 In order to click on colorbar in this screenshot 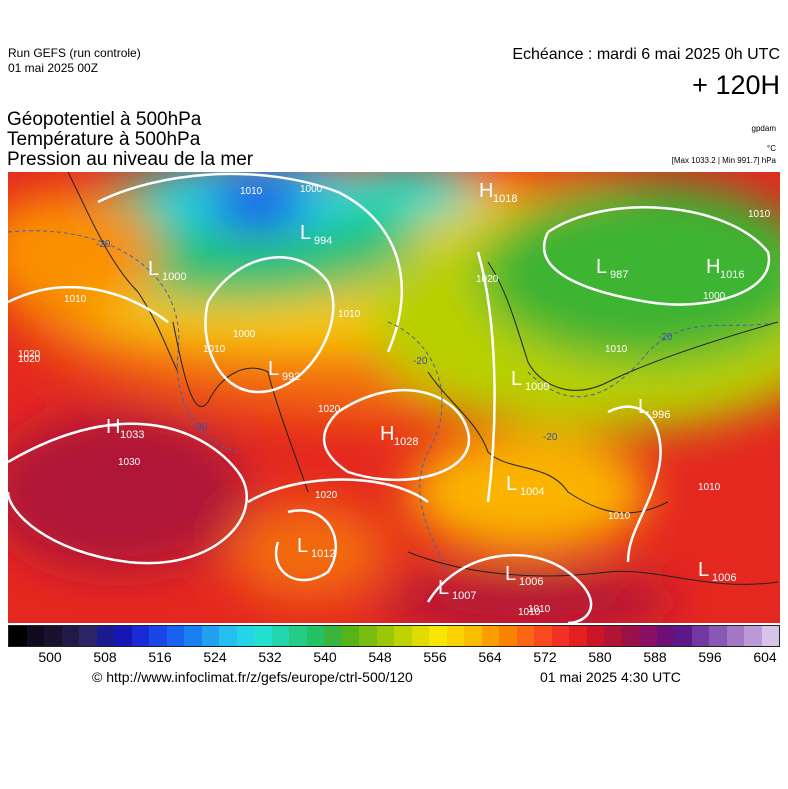, I will do `click(394, 636)`.